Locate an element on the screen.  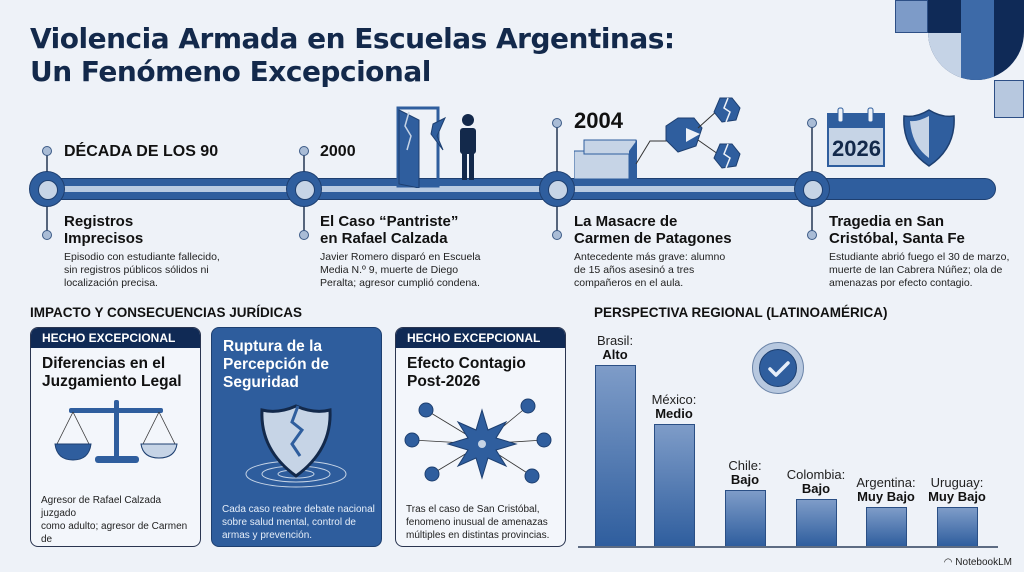
card-title: Ruptura de la Percepción de Seguridad is located at coordinates (276, 364).